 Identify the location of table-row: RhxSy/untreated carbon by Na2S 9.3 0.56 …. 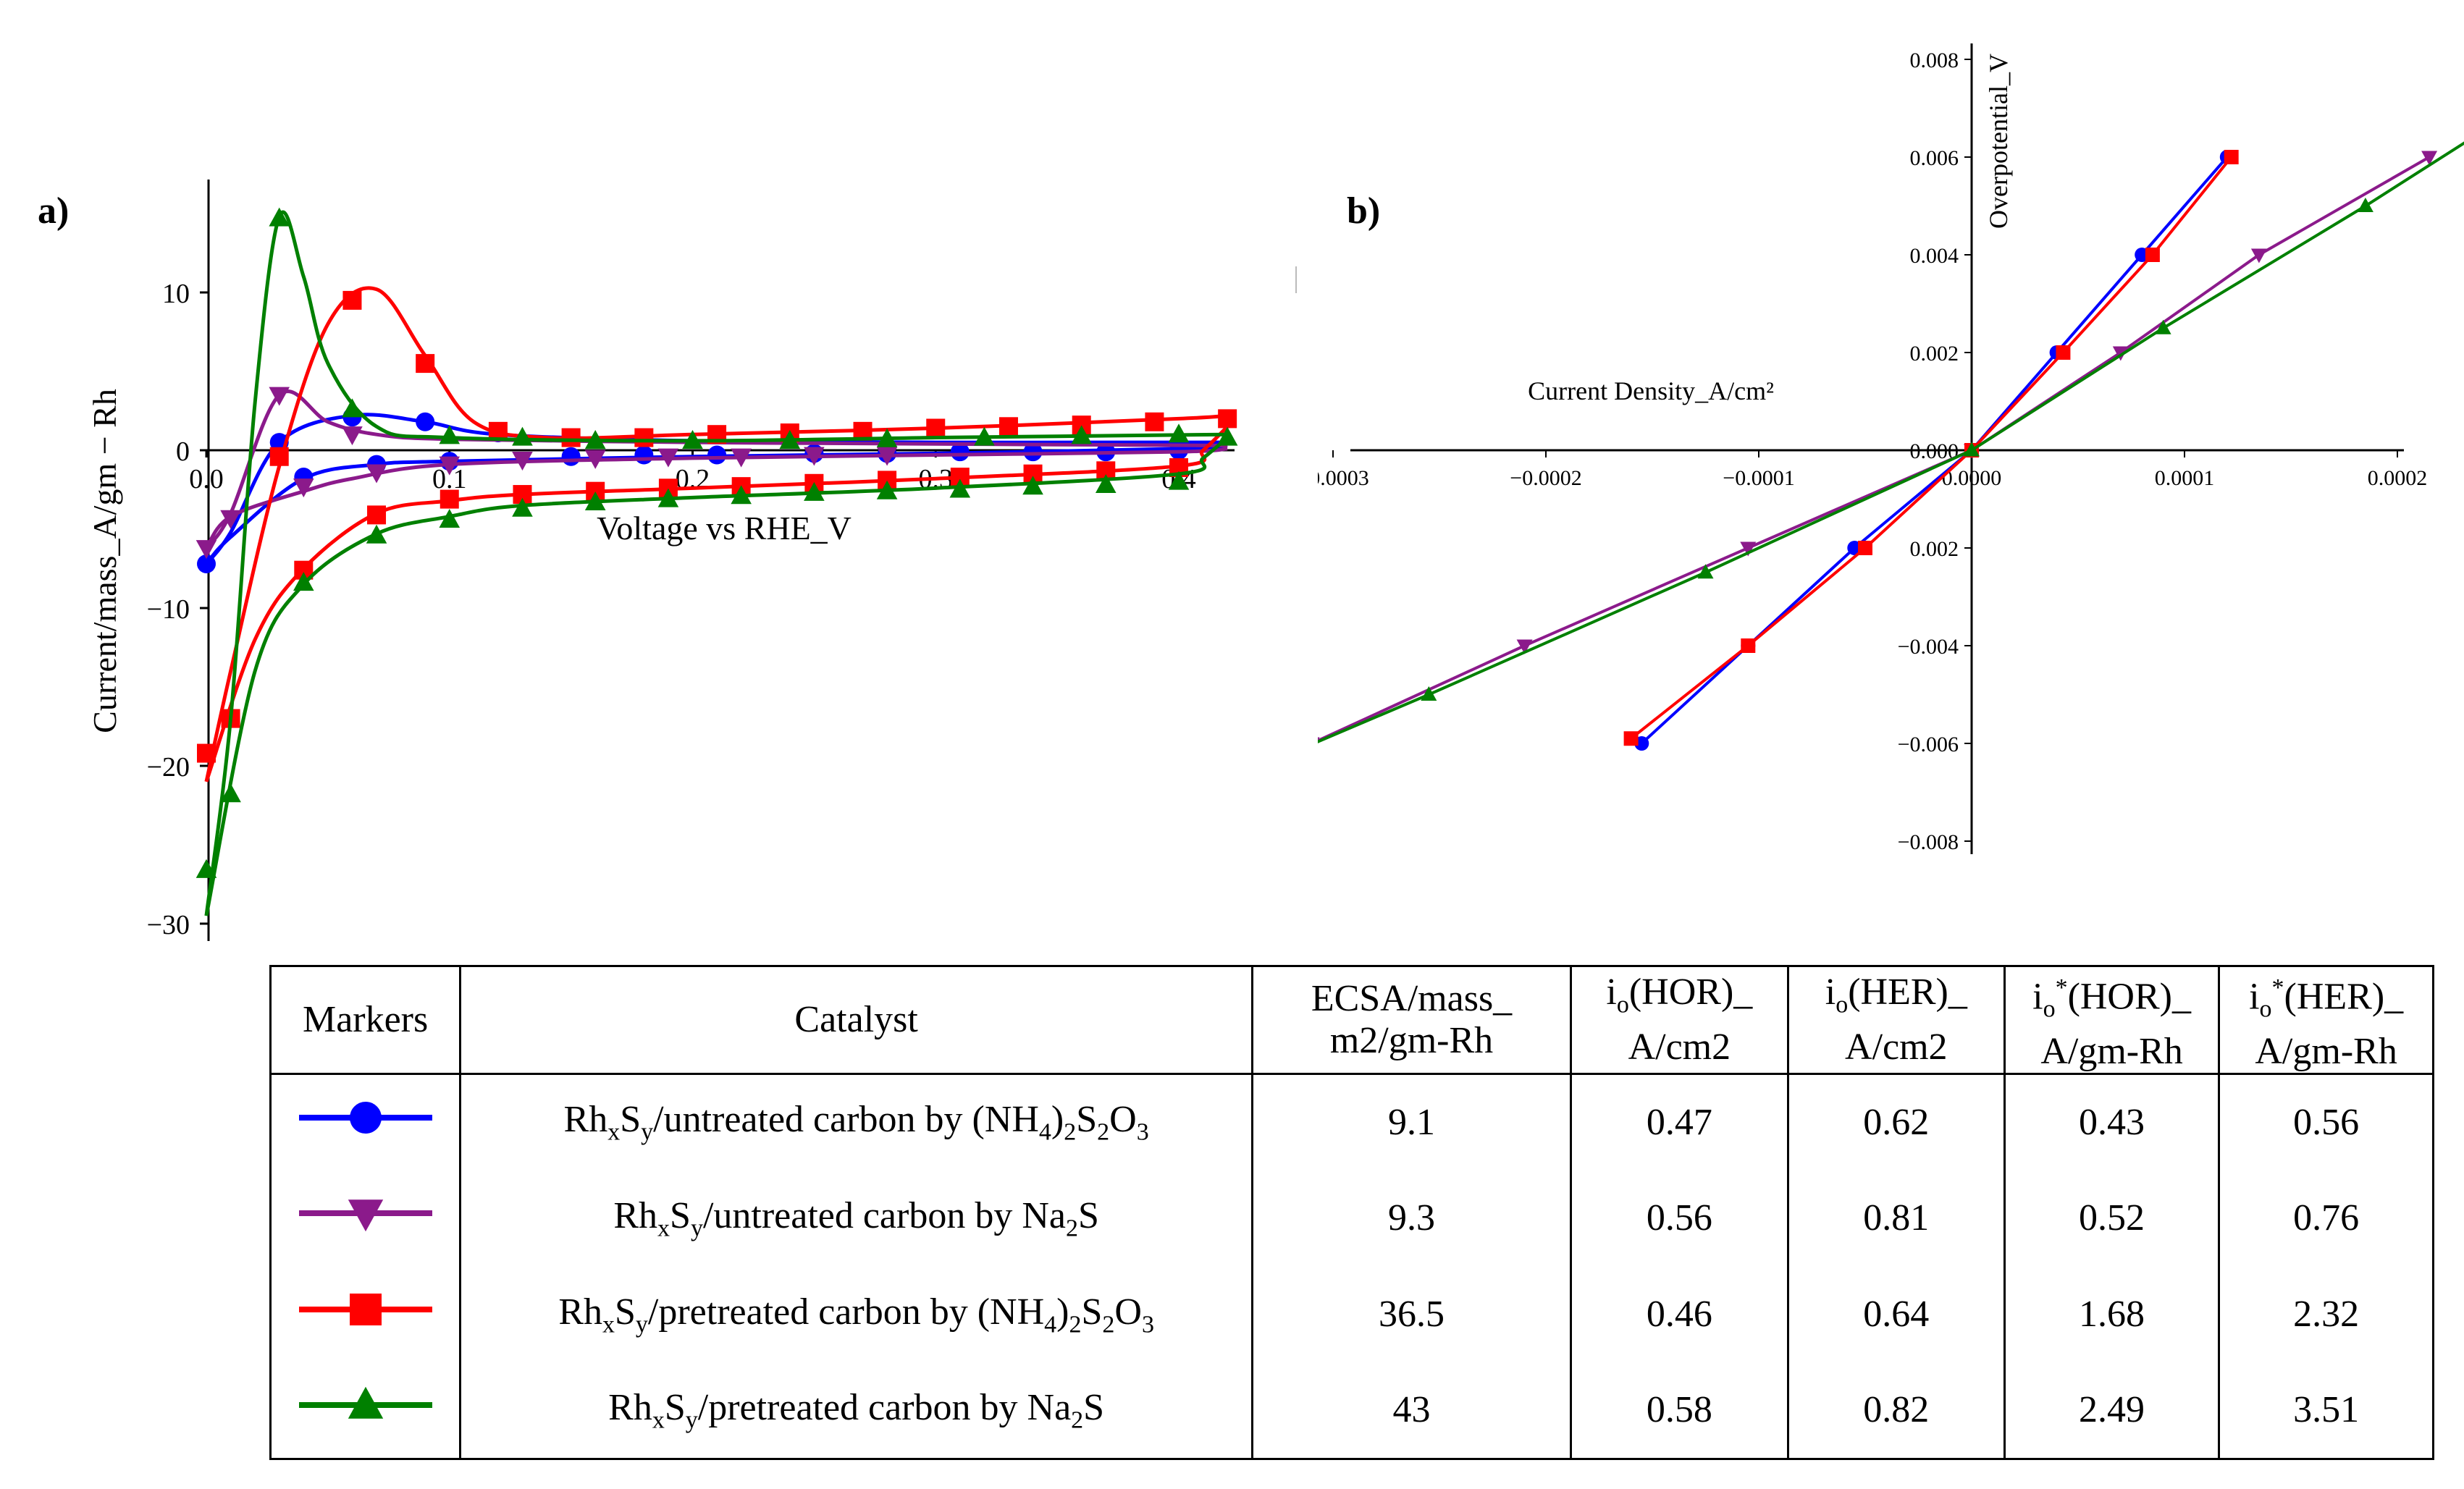
(1351, 1218).